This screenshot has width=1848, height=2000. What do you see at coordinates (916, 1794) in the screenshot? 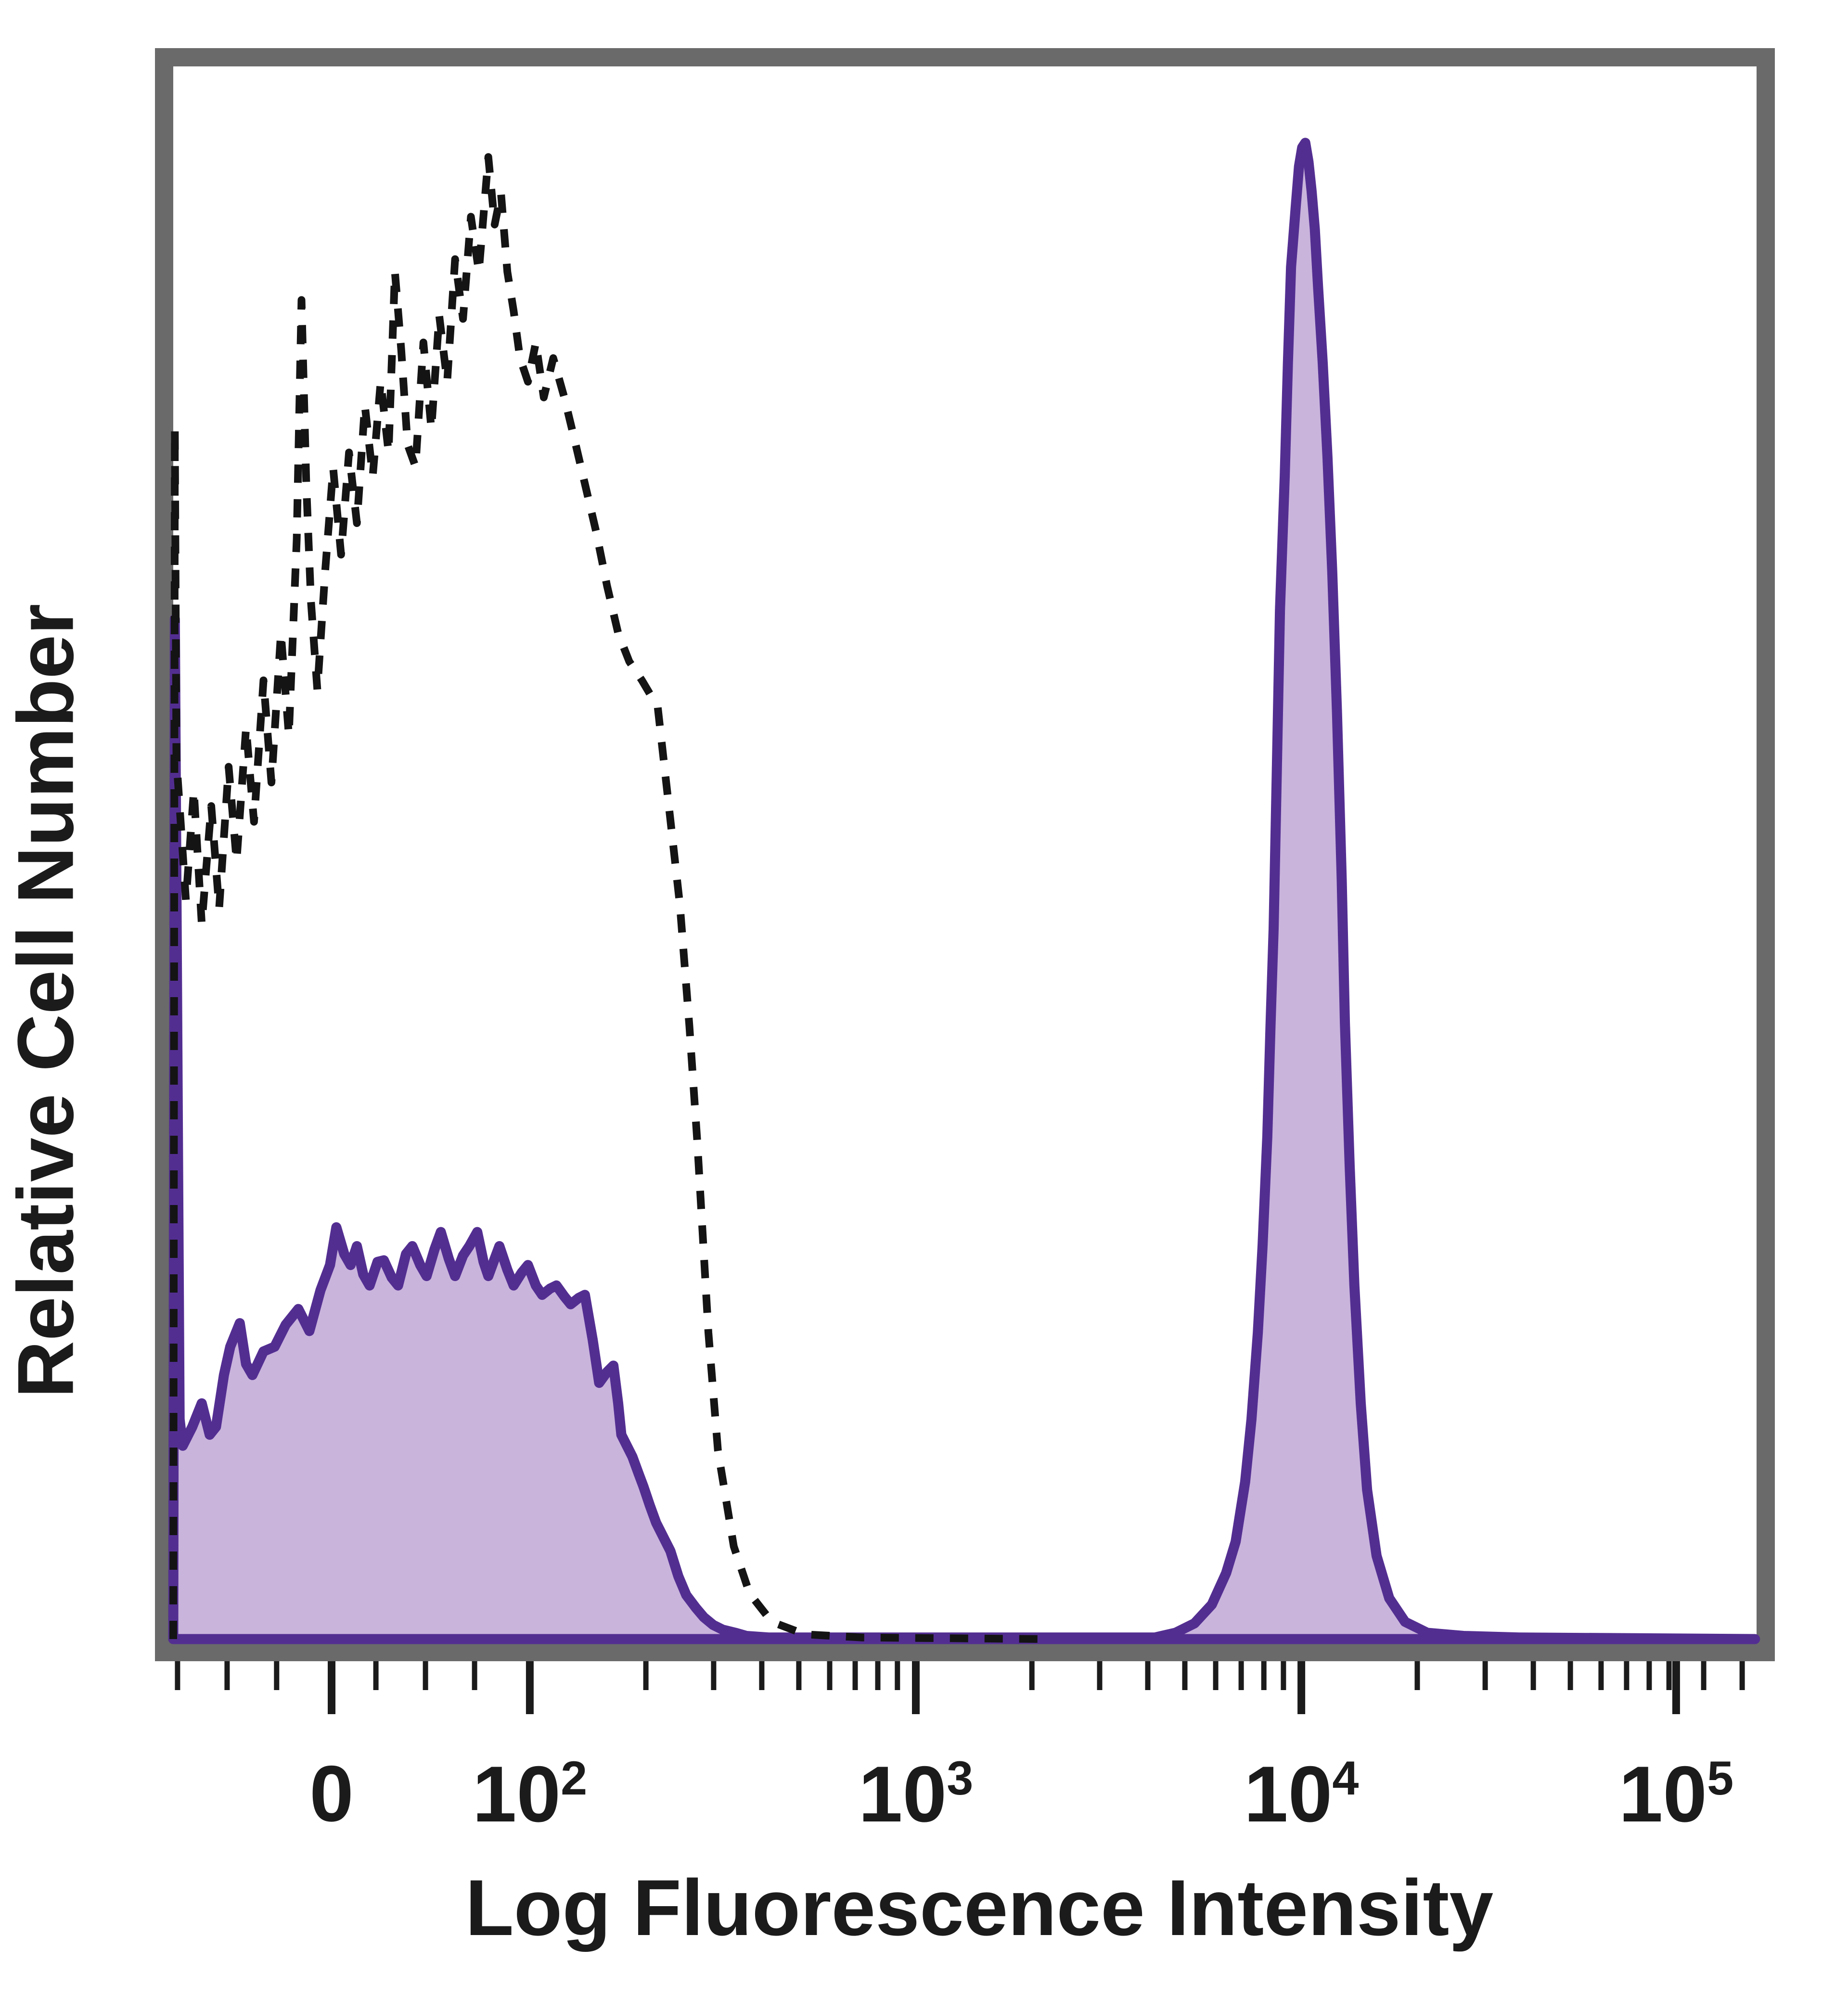
I see `x-tick-label: 10³` at bounding box center [916, 1794].